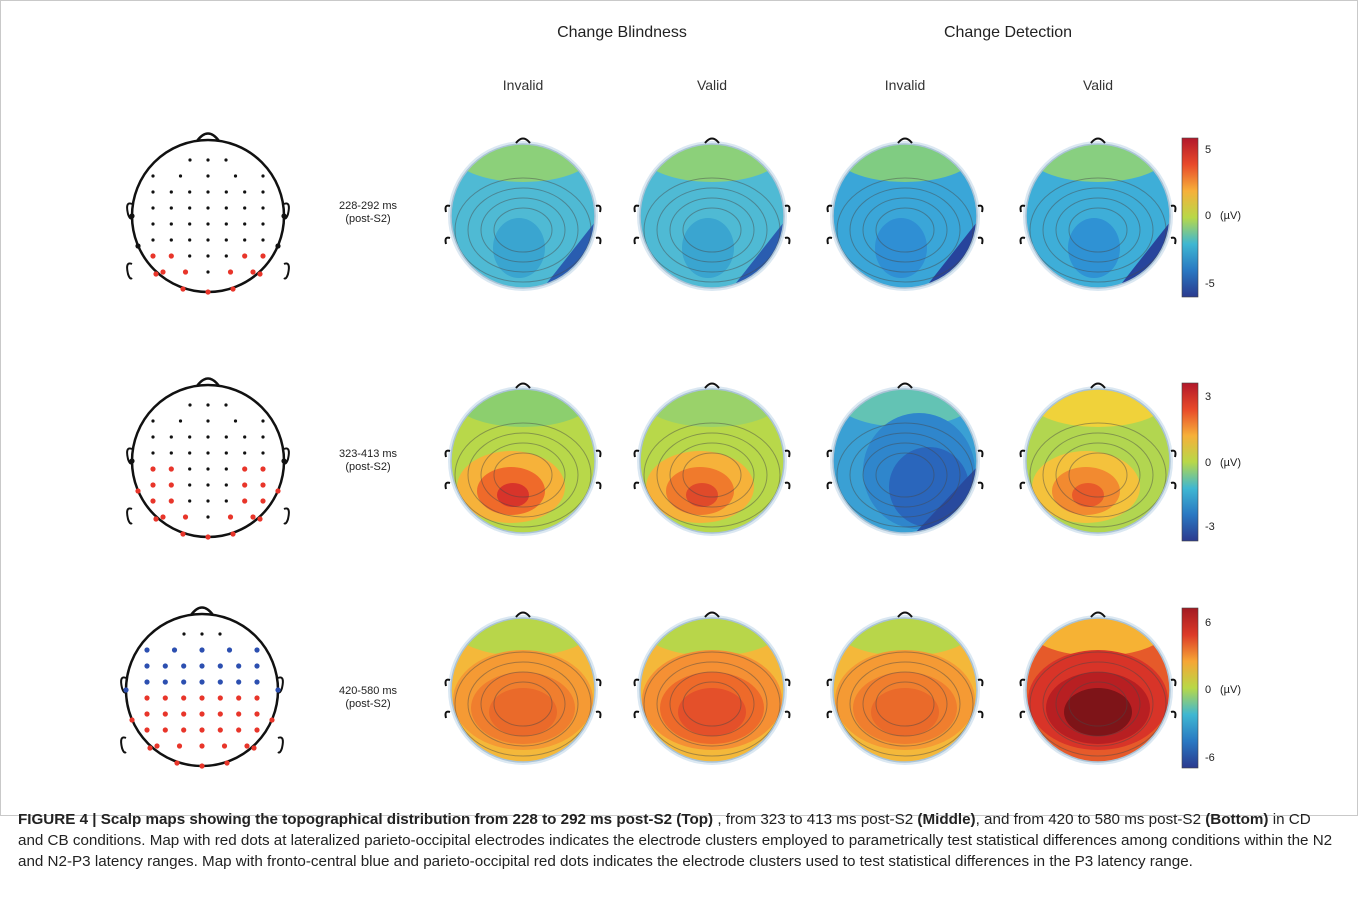 Image resolution: width=1360 pixels, height=914 pixels. What do you see at coordinates (905, 163) in the screenshot?
I see `field-frontal` at bounding box center [905, 163].